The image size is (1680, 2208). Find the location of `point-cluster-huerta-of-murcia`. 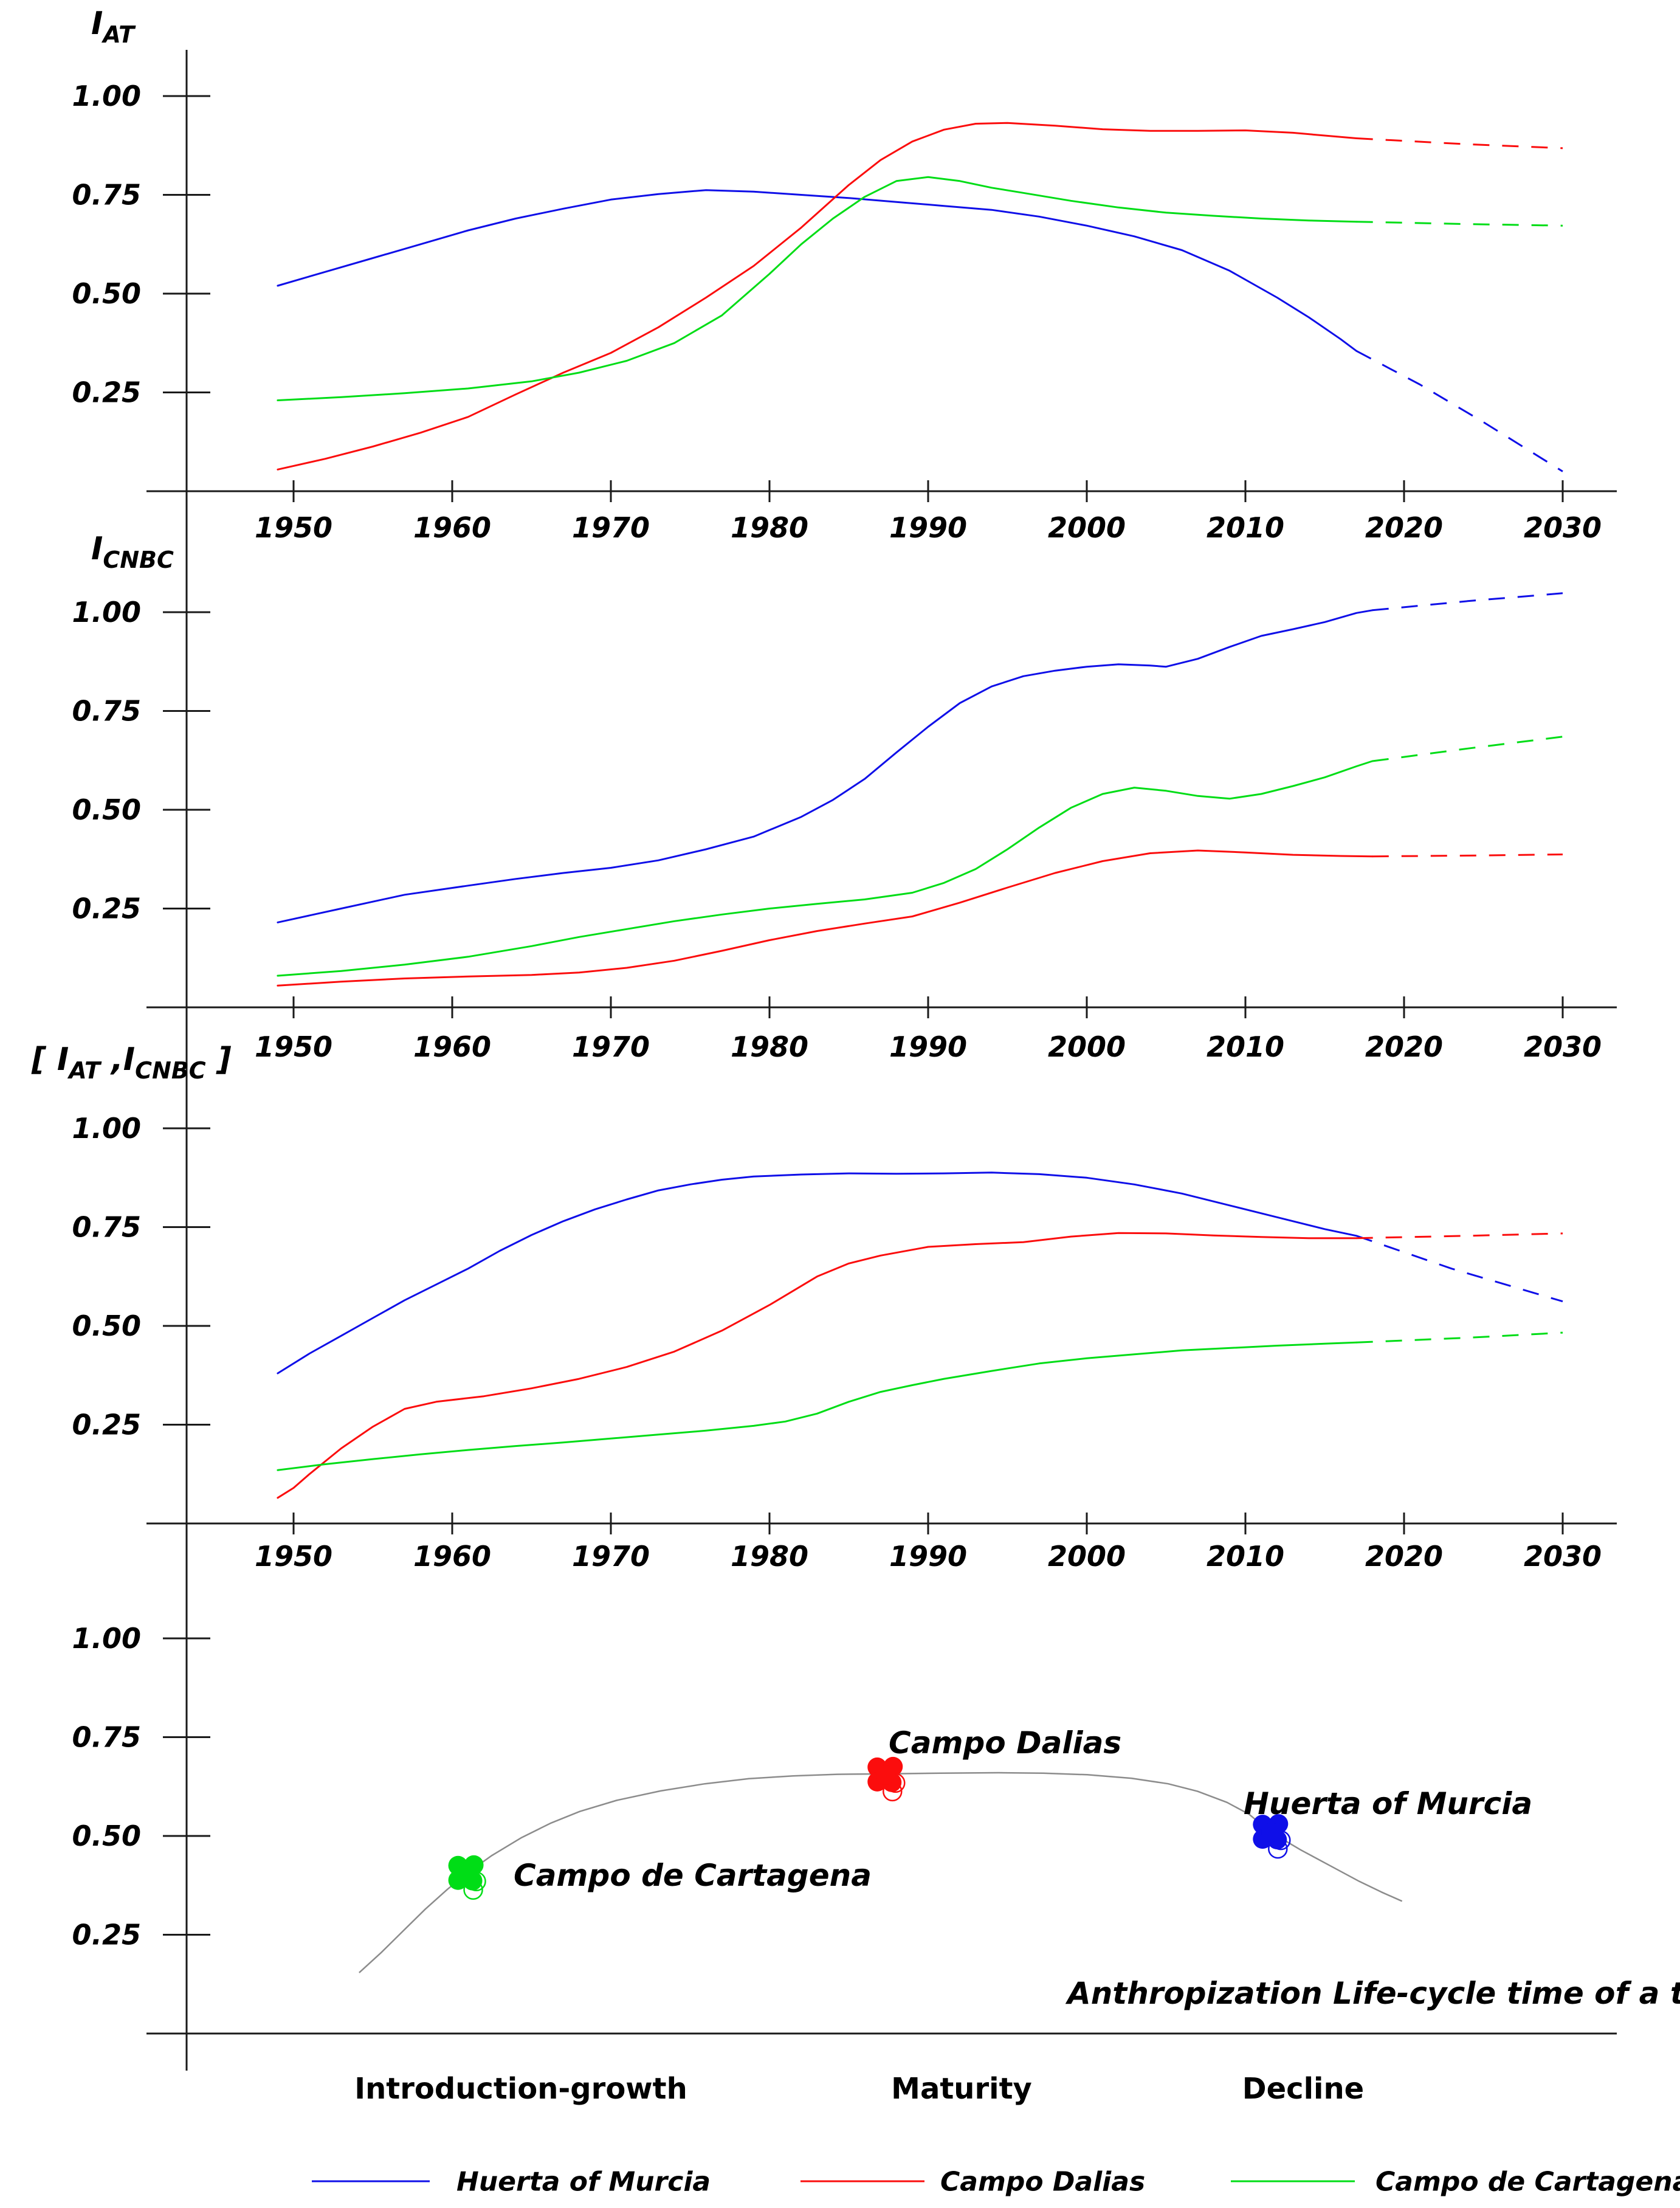

point-cluster-huerta-of-murcia is located at coordinates (1272, 1836).